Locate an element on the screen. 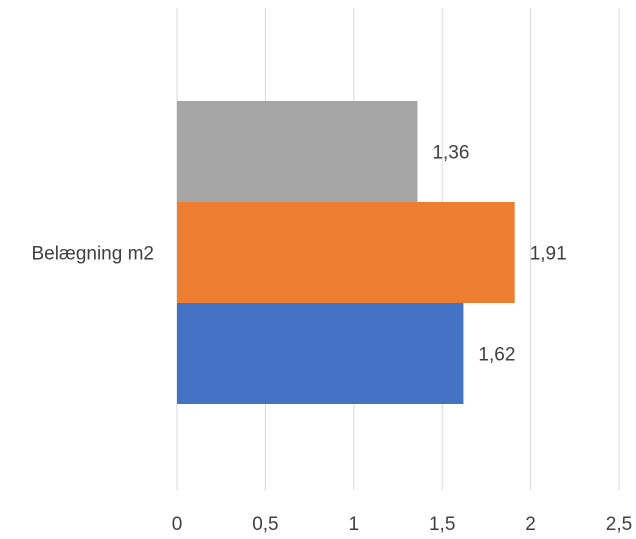  data-labels: 1,62 1,91 1,36 is located at coordinates (499, 254).